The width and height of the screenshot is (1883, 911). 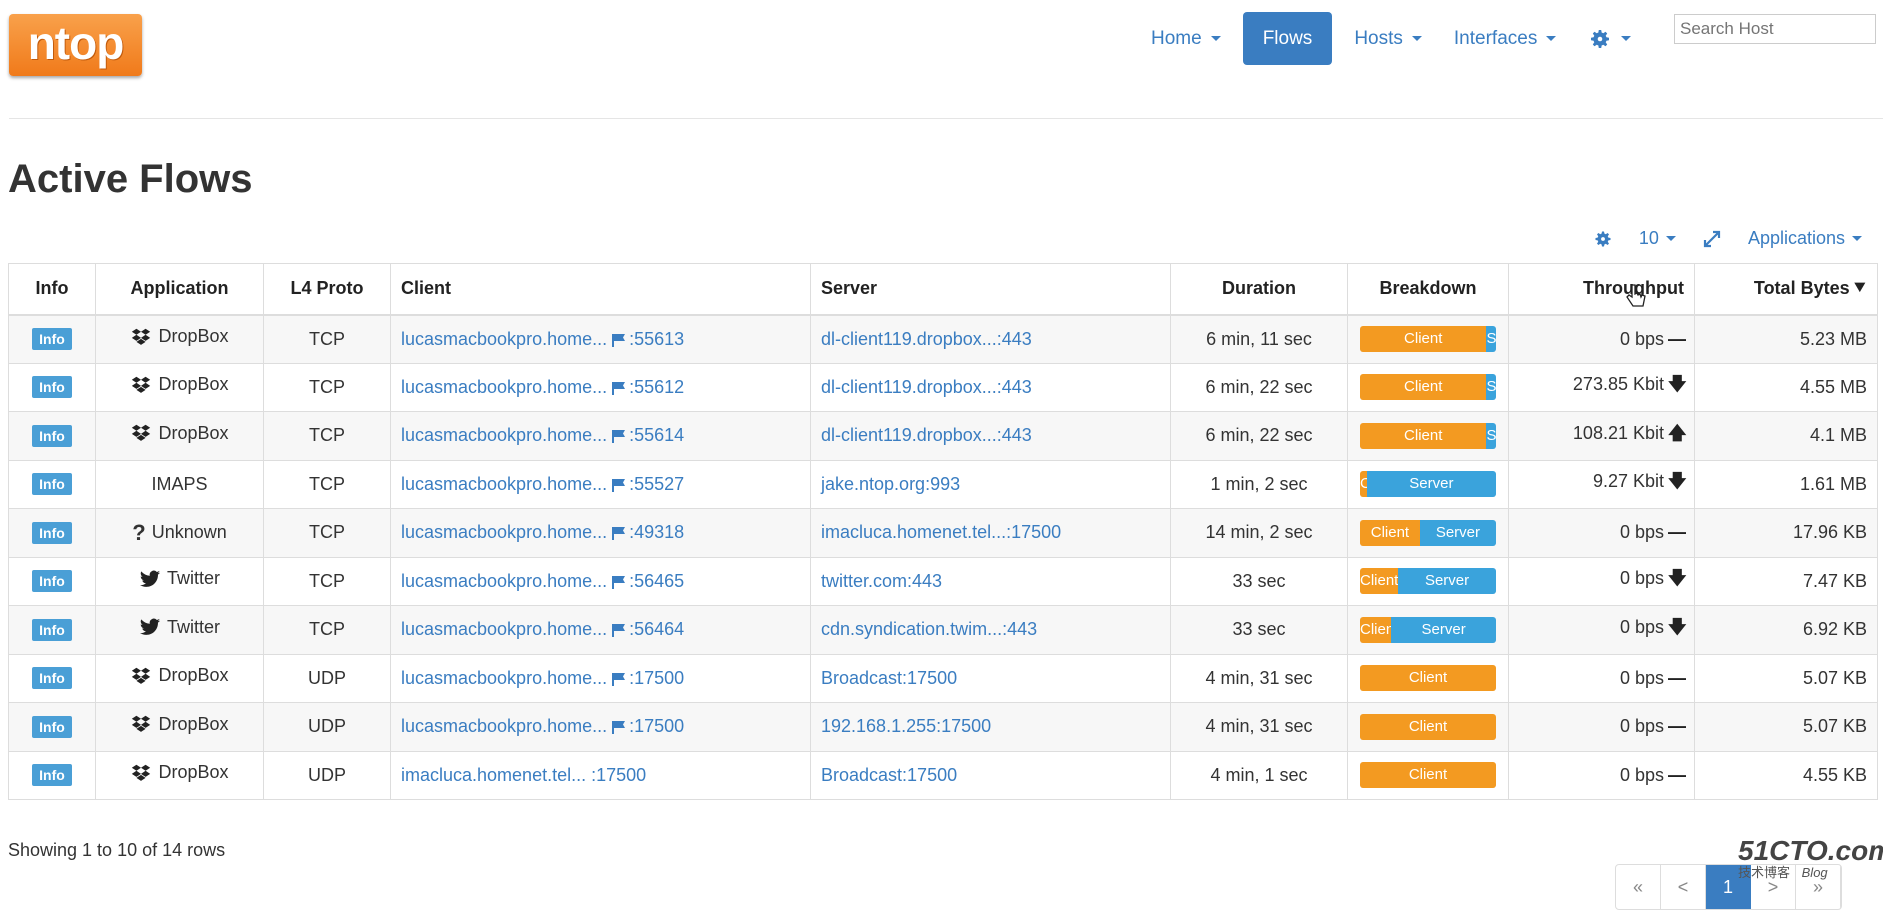 I want to click on breakdown-cell: Client, so click(x=1428, y=775).